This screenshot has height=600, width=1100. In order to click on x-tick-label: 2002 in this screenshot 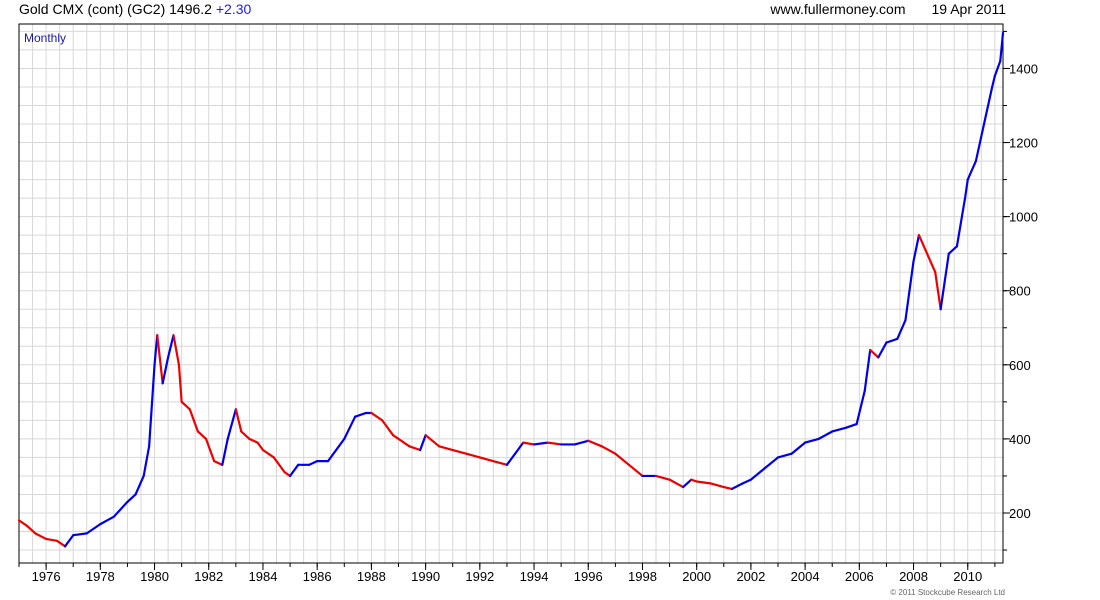, I will do `click(750, 576)`.